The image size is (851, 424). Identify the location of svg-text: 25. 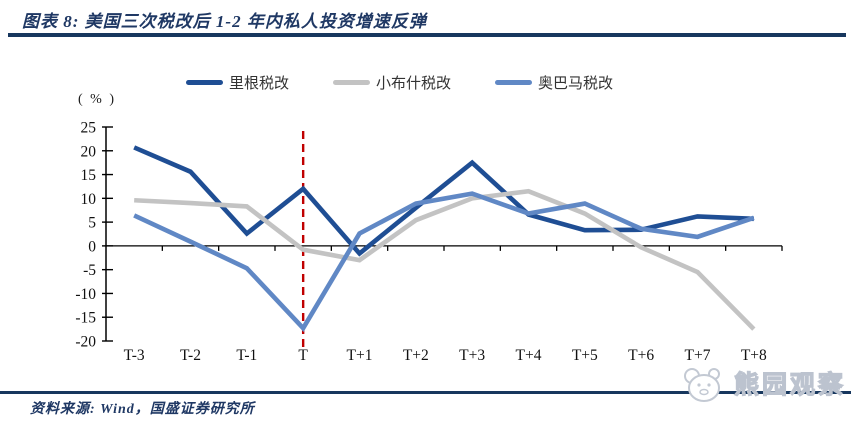
(89, 128).